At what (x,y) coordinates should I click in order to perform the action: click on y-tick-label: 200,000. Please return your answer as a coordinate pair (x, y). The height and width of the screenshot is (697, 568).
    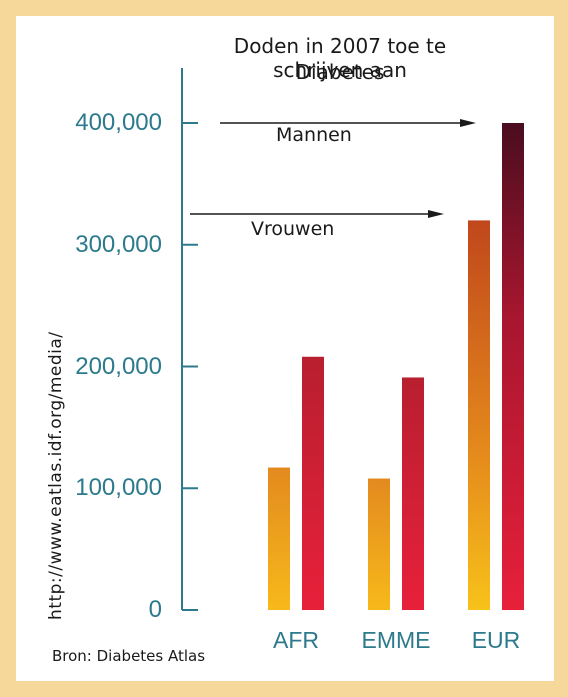
    Looking at the image, I should click on (118, 366).